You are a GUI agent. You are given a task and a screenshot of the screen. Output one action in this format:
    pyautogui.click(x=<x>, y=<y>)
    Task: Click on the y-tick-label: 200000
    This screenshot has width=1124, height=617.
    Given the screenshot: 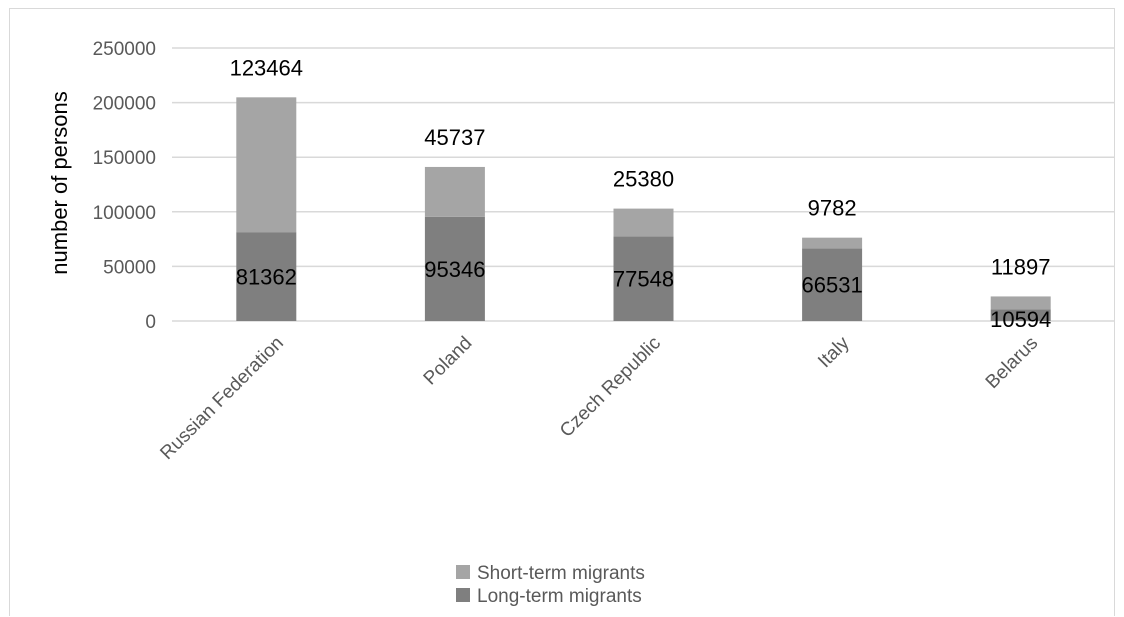 What is the action you would take?
    pyautogui.click(x=124, y=104)
    